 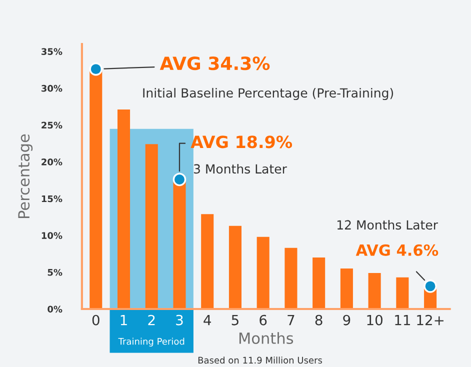 What do you see at coordinates (52, 125) in the screenshot?
I see `y-tick-label: 25%` at bounding box center [52, 125].